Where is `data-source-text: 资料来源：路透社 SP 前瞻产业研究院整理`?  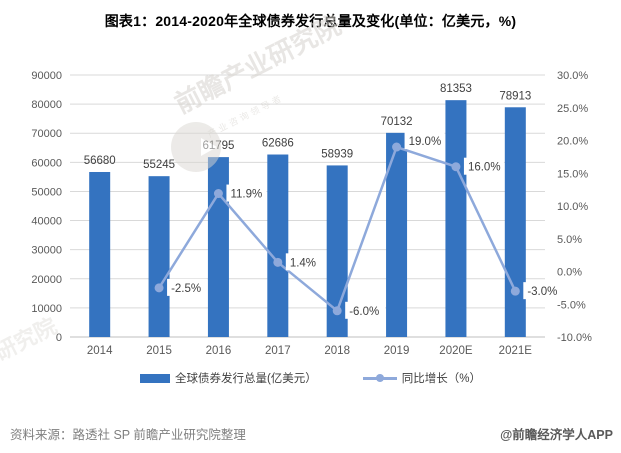 data-source-text: 资料来源：路透社 SP 前瞻产业研究院整理 is located at coordinates (128, 435).